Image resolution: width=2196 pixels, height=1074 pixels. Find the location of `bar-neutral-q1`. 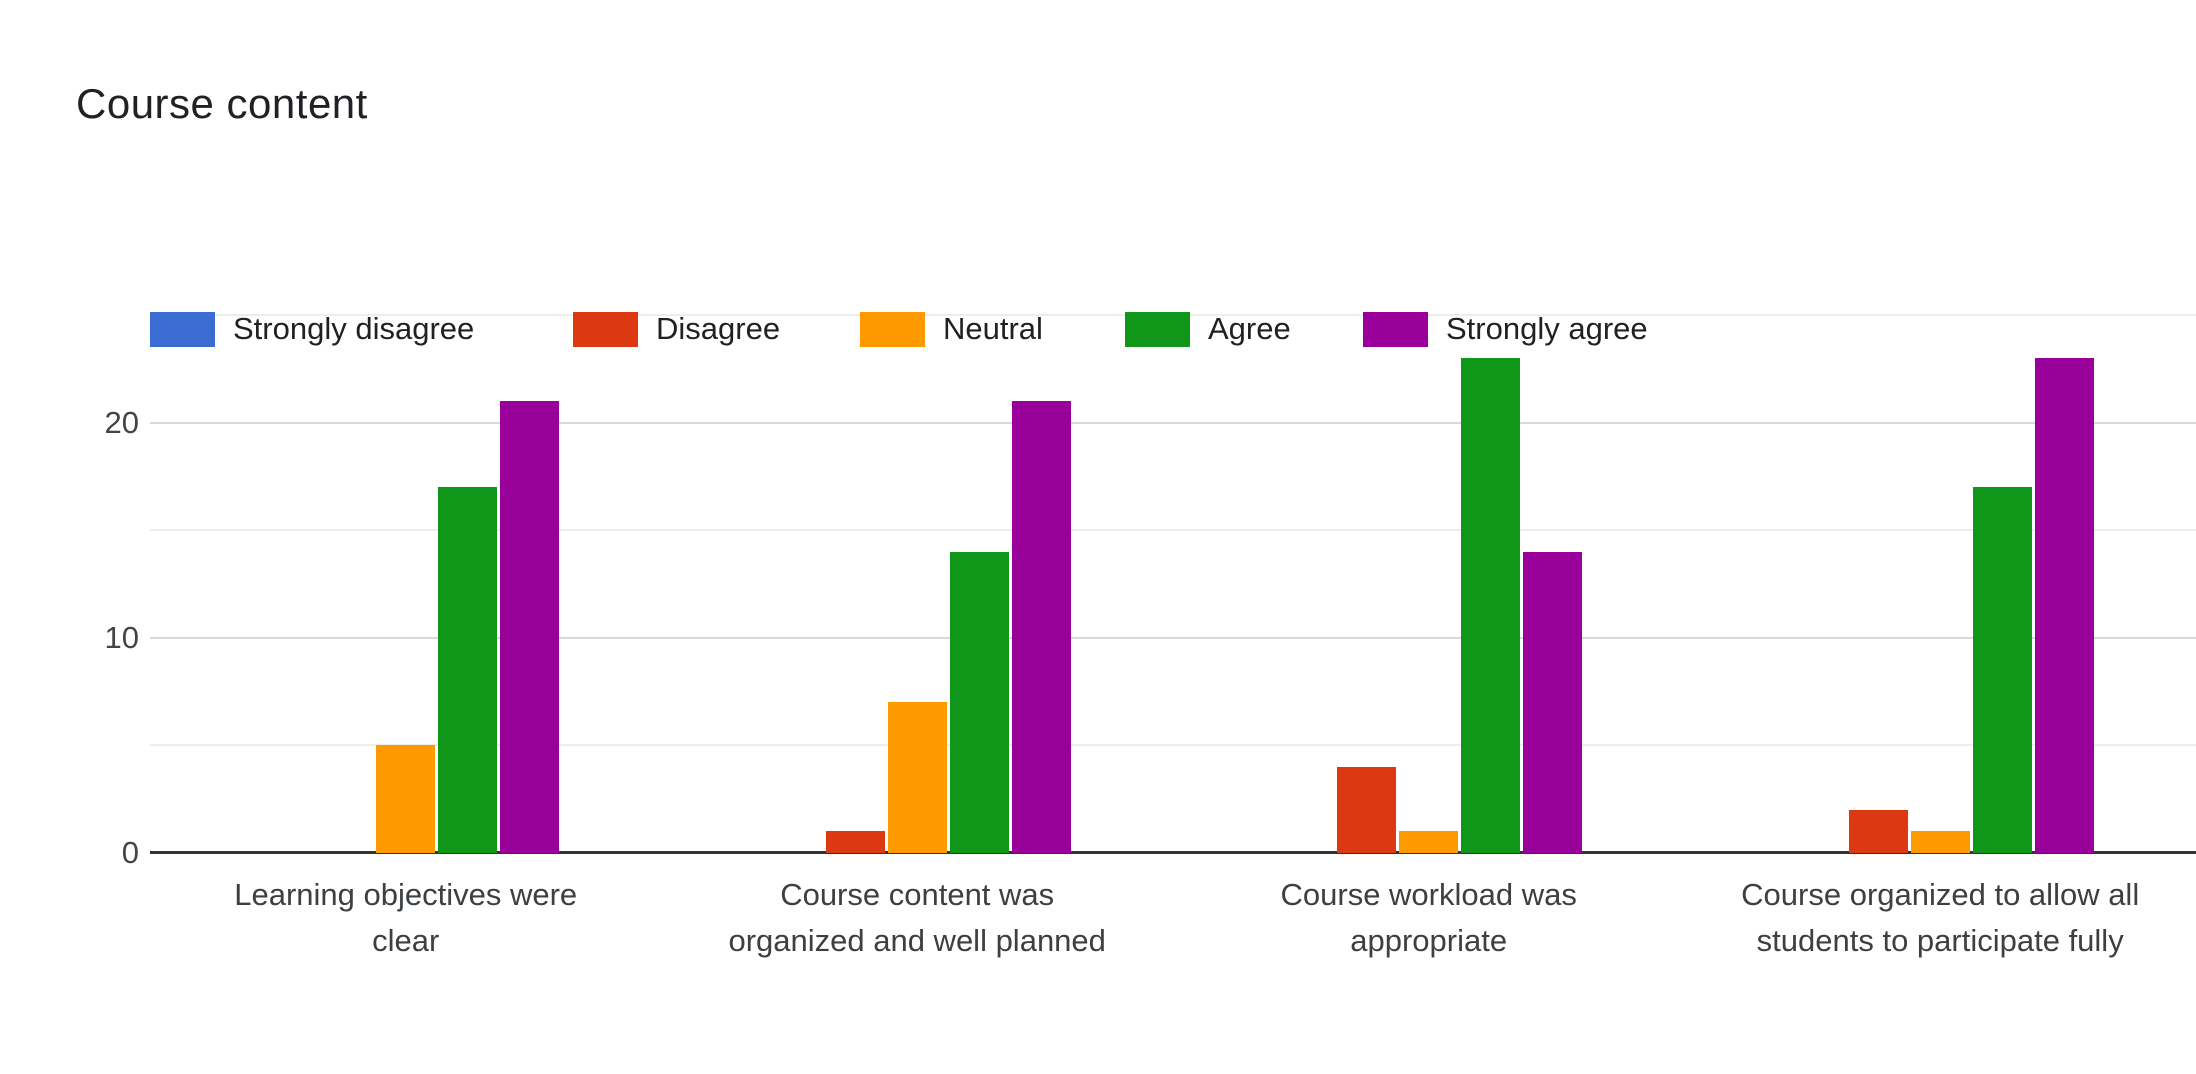

bar-neutral-q1 is located at coordinates (406, 799).